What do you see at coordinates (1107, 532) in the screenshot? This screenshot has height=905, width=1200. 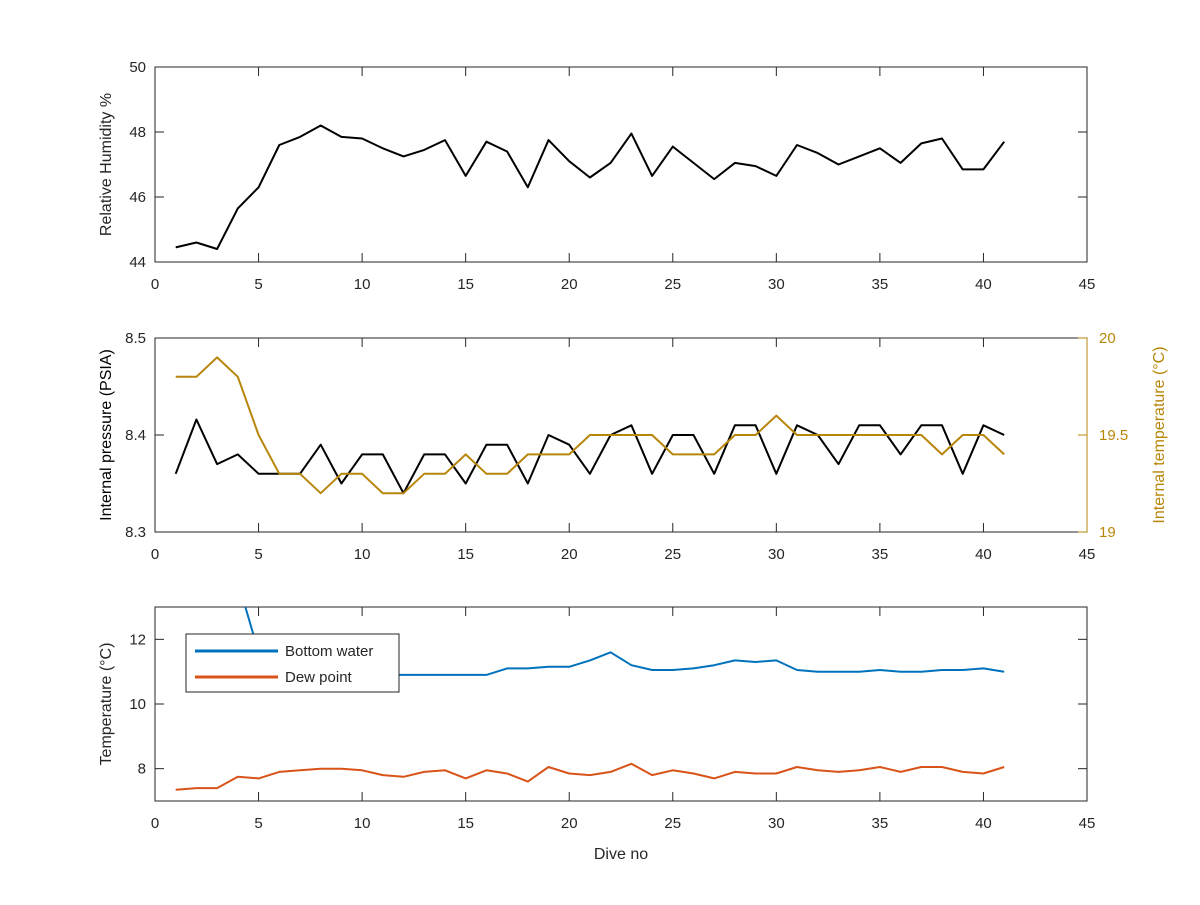 I see `y2-tick-label: 19` at bounding box center [1107, 532].